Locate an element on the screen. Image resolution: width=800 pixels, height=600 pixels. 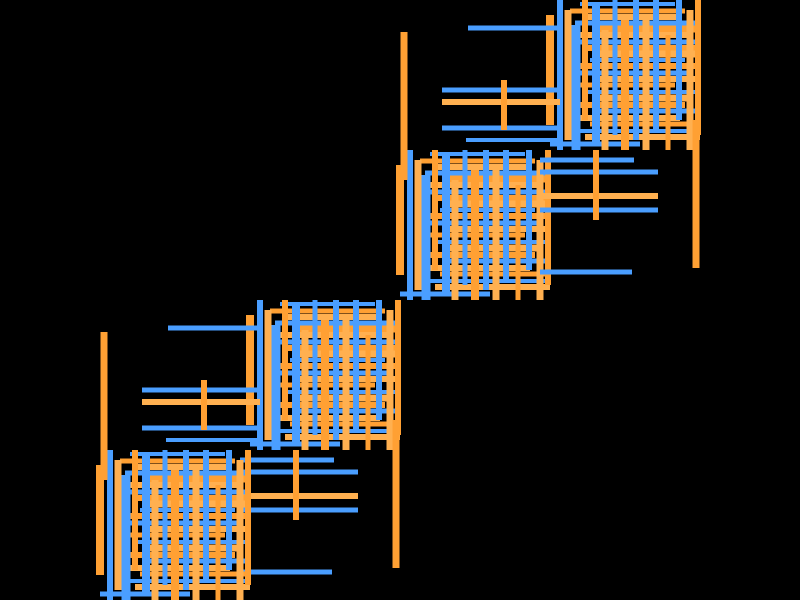
cluster-bottom-left is located at coordinates (178, 466).